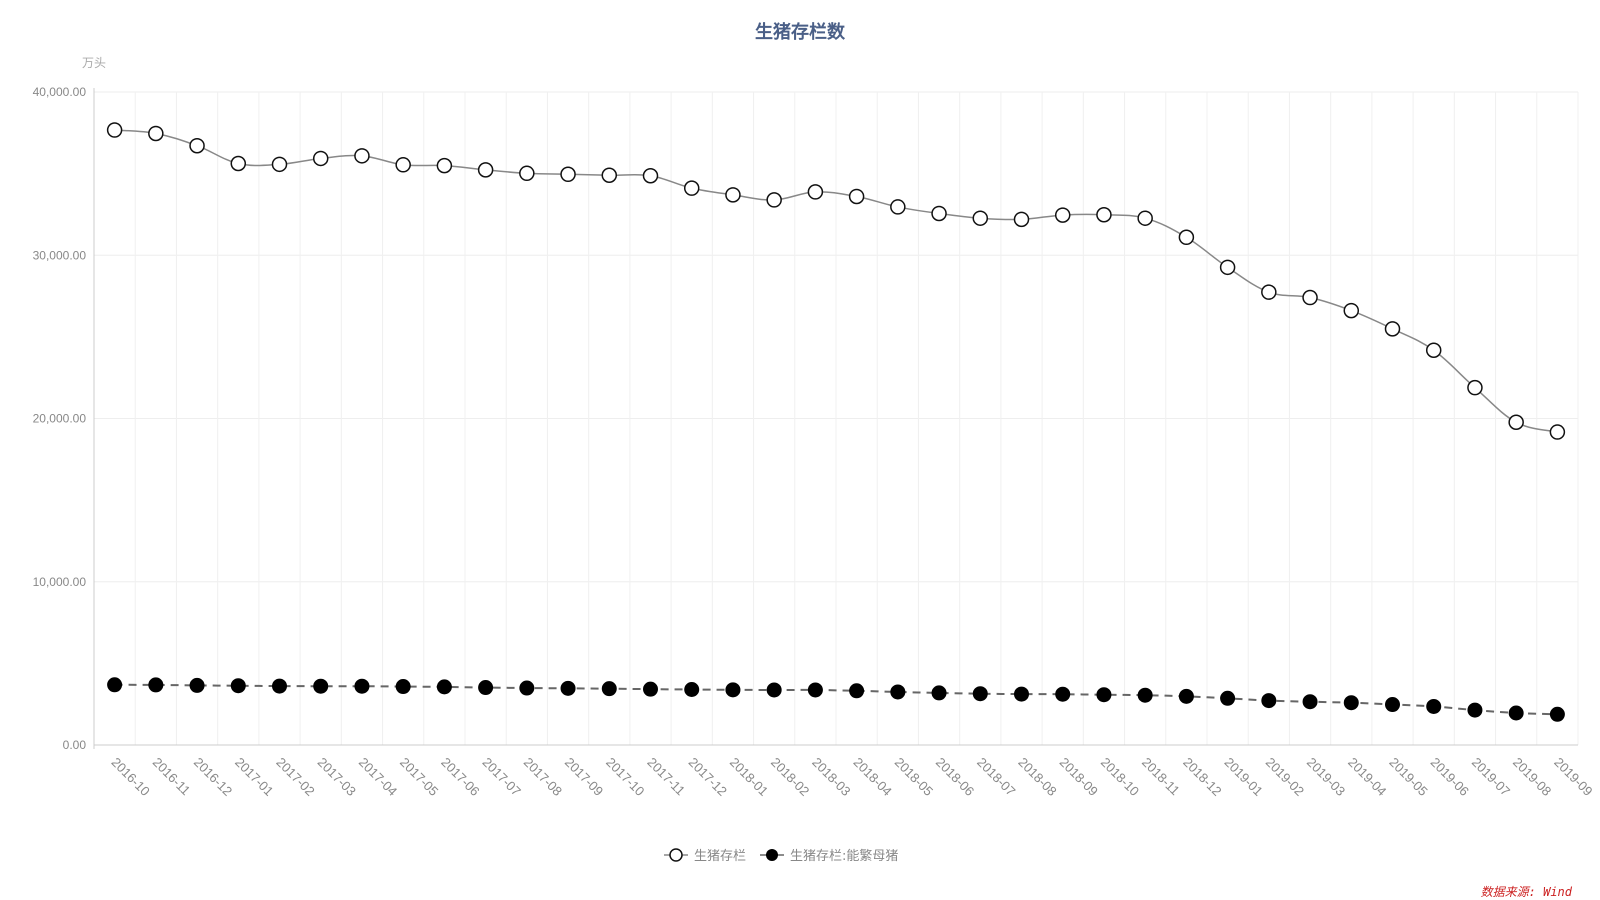 The width and height of the screenshot is (1600, 900). I want to click on x-tick-label: 2018-08, so click(1037, 777).